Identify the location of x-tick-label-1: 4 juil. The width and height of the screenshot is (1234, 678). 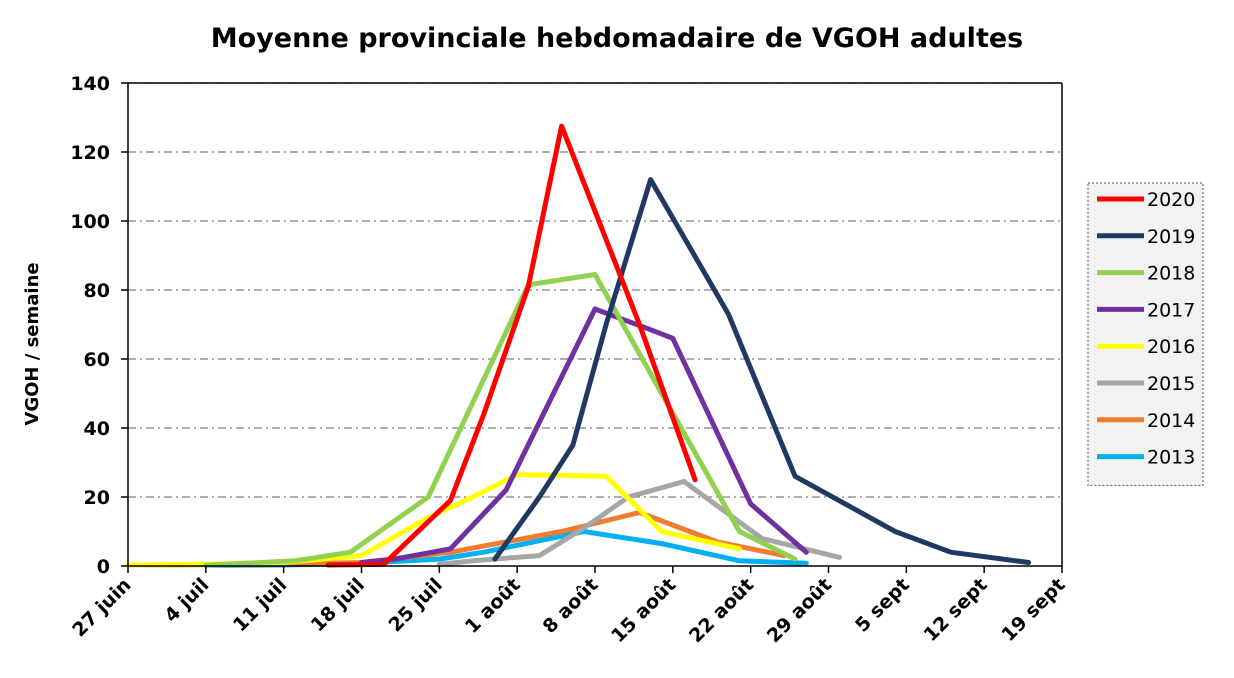
(186, 600).